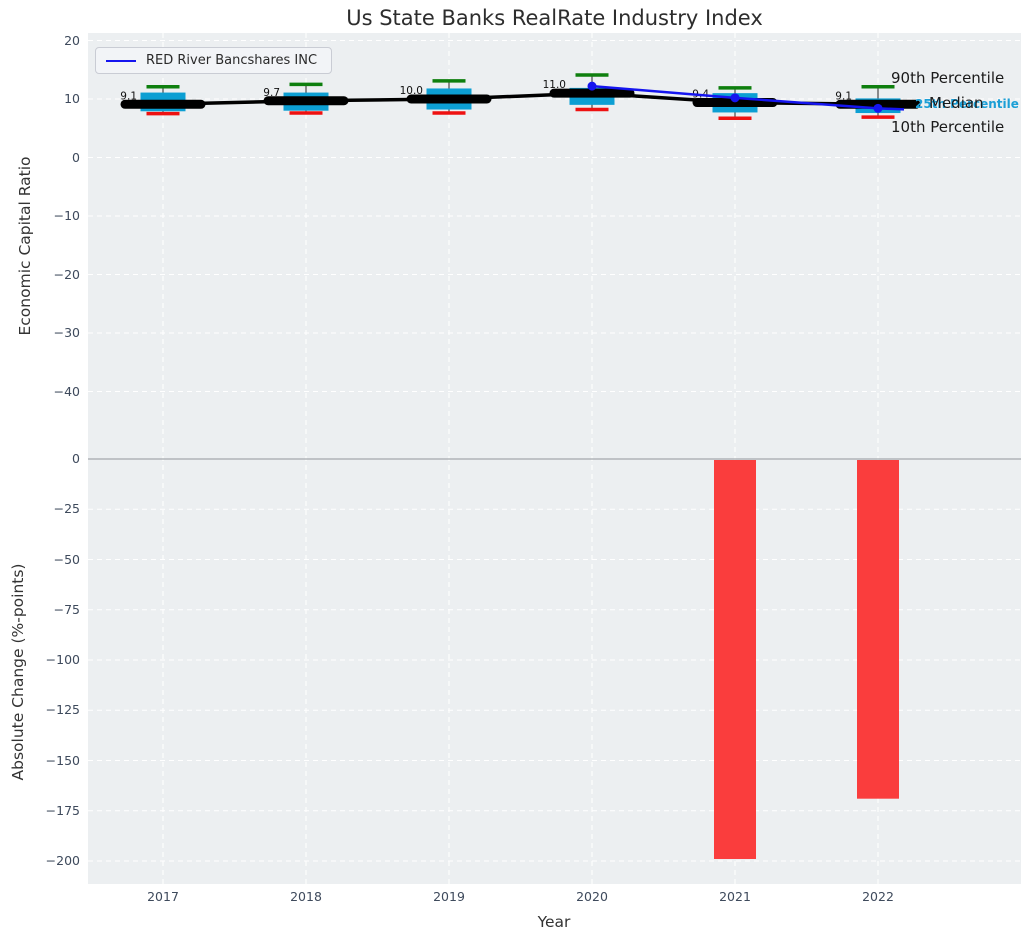  What do you see at coordinates (948, 78) in the screenshot?
I see `annotation-90th-percentile: 90th Percentile` at bounding box center [948, 78].